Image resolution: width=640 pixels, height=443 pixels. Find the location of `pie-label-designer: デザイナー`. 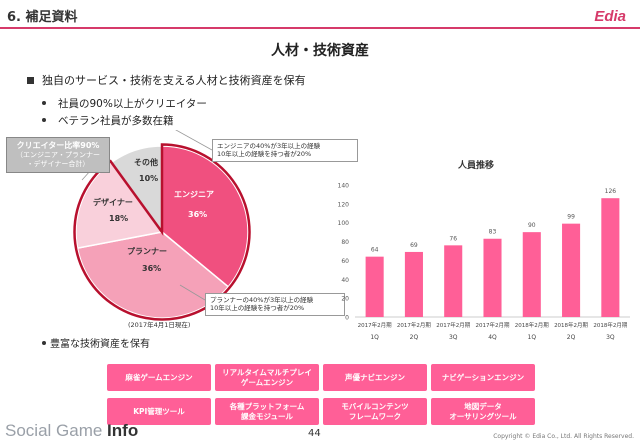

pie-label-designer: デザイナー is located at coordinates (113, 202).